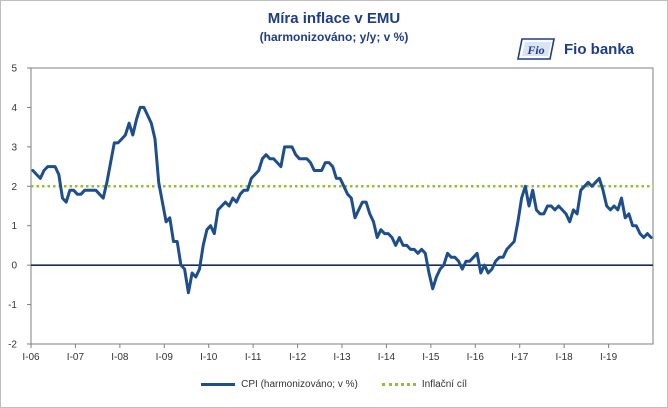  What do you see at coordinates (14, 69) in the screenshot?
I see `y-tick-label: 5` at bounding box center [14, 69].